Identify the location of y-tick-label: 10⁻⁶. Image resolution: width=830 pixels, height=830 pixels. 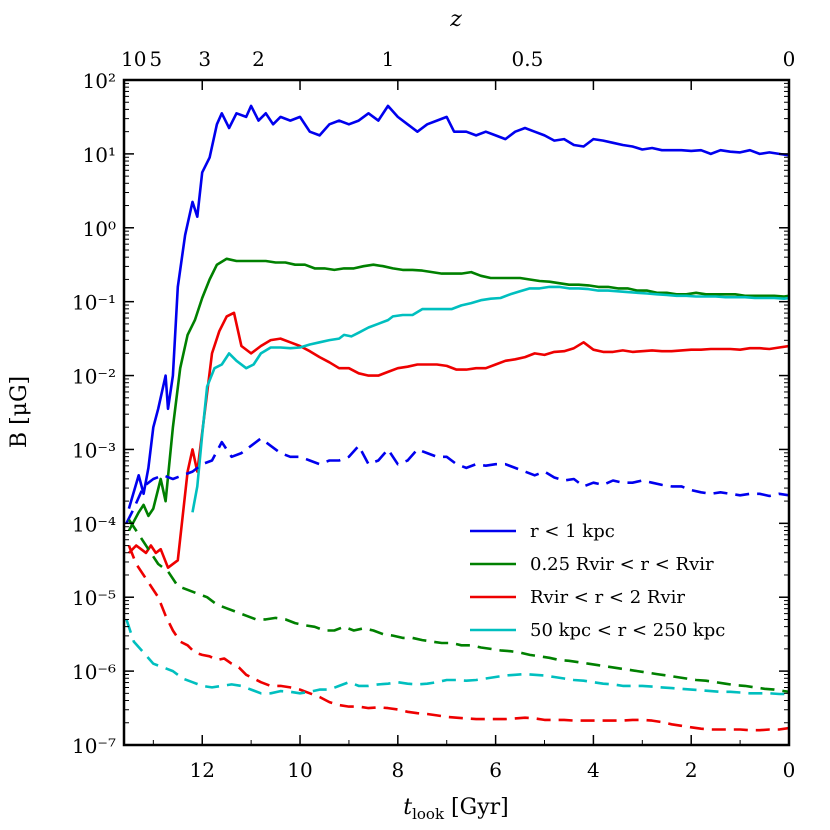
(94, 672).